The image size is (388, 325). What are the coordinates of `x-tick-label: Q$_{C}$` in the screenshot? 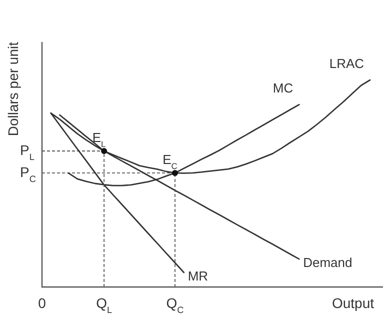 It's located at (175, 305).